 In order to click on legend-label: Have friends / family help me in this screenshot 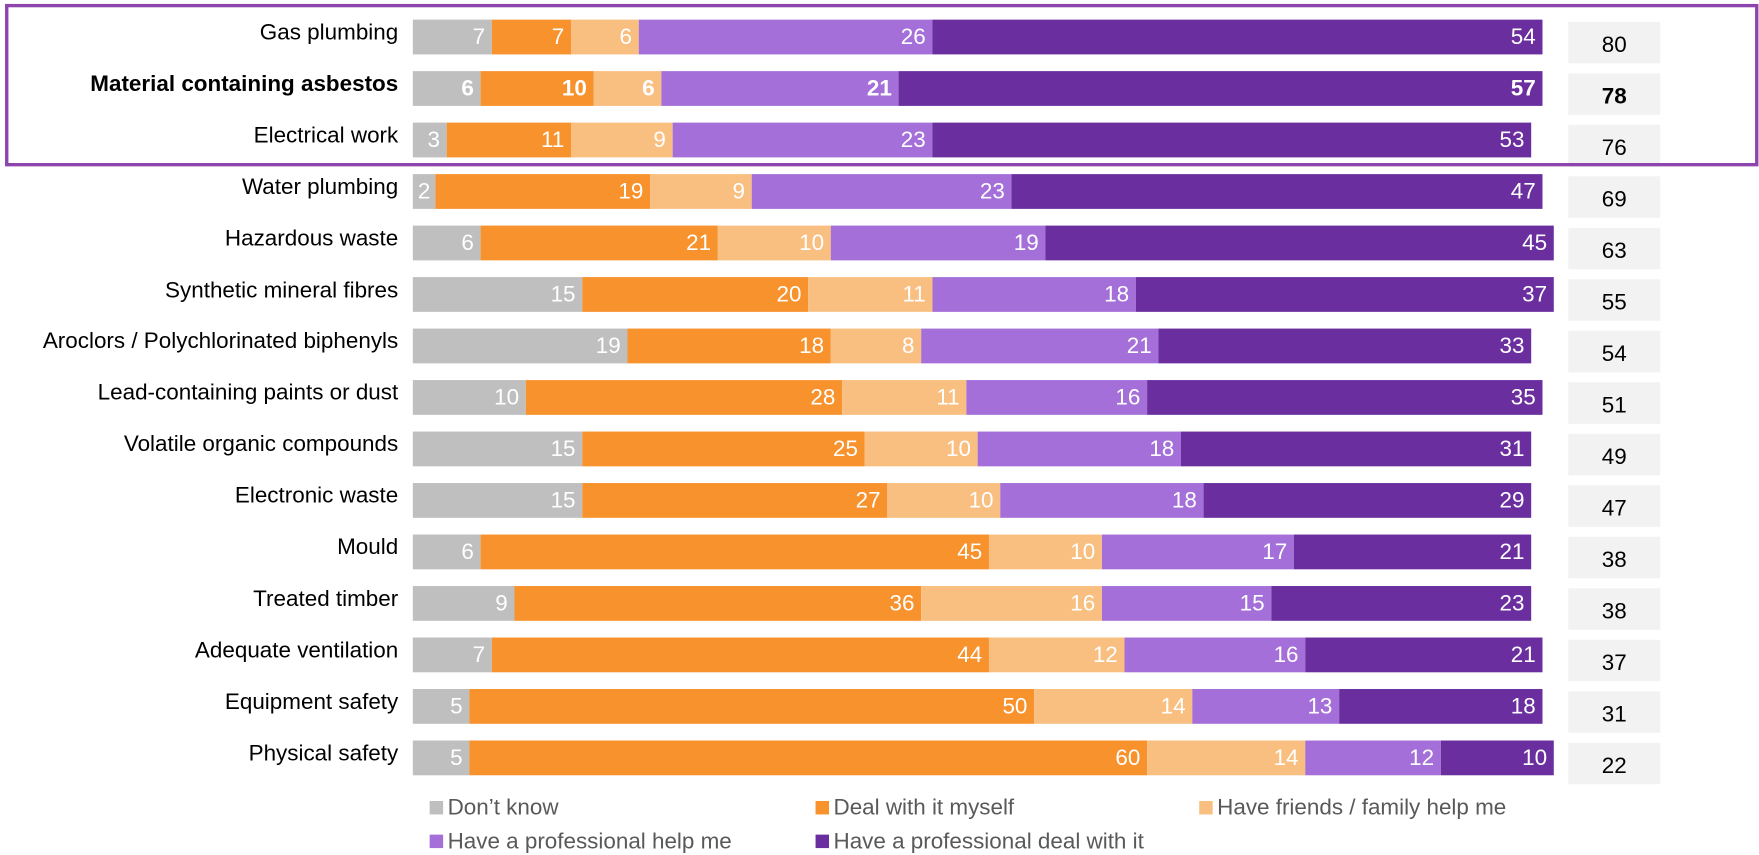, I will do `click(1361, 807)`.